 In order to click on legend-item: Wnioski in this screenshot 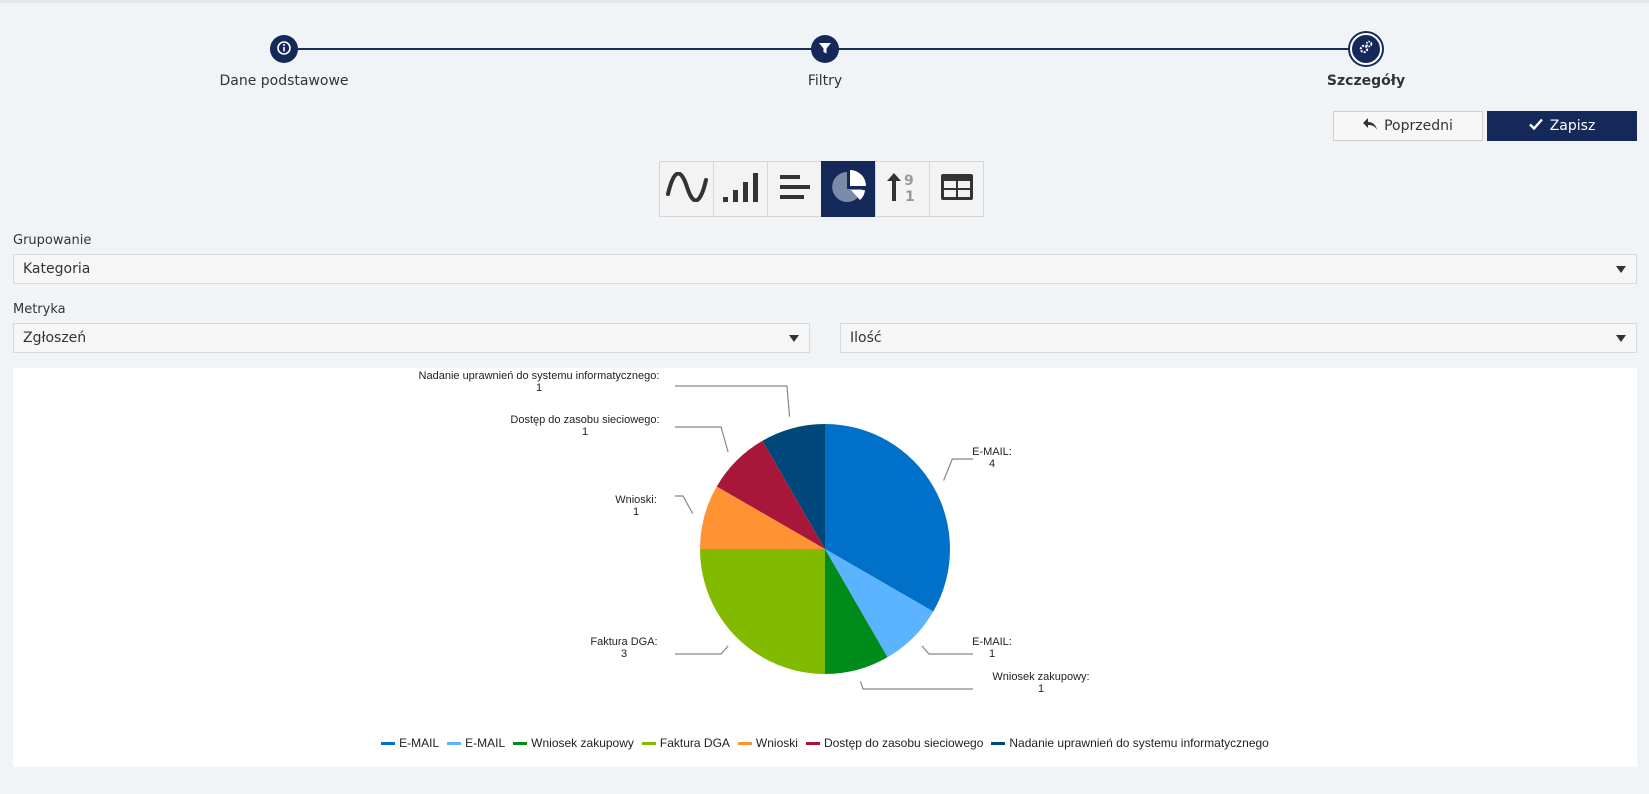, I will do `click(767, 743)`.